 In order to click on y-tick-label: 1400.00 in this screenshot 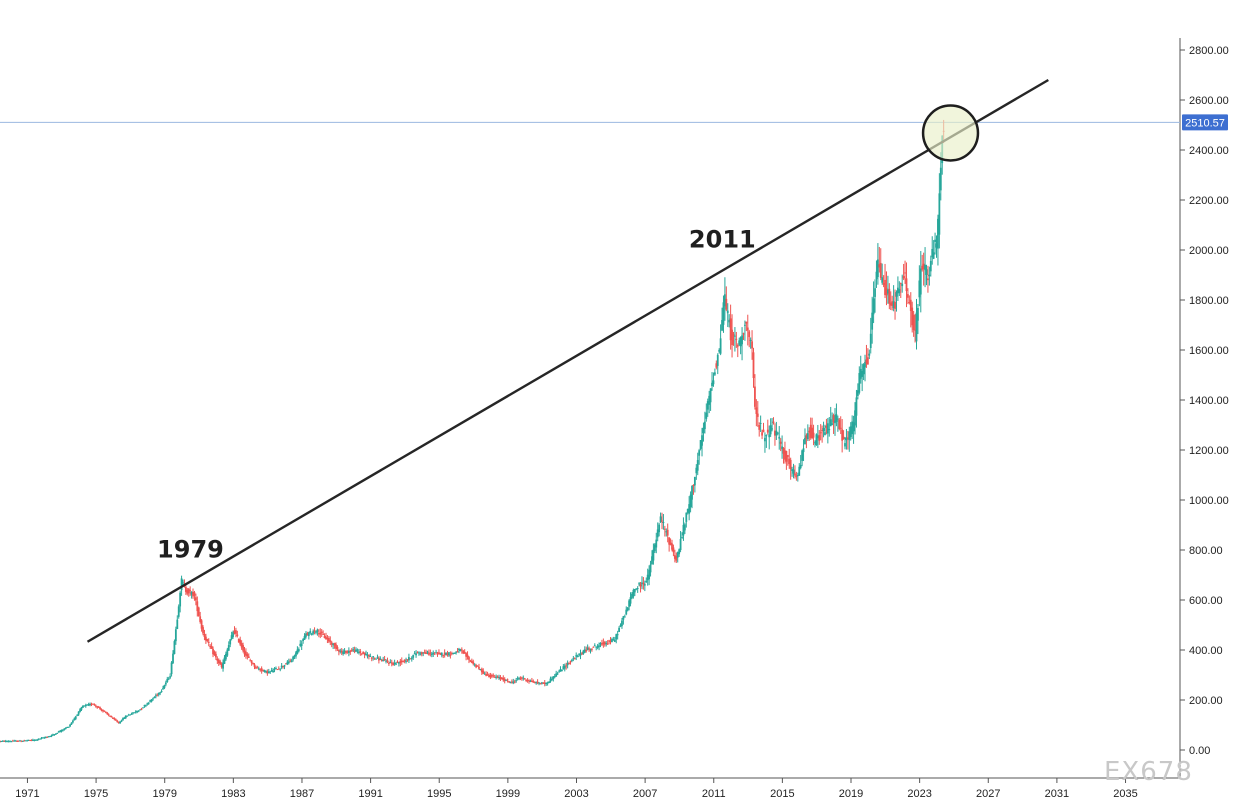, I will do `click(1209, 401)`.